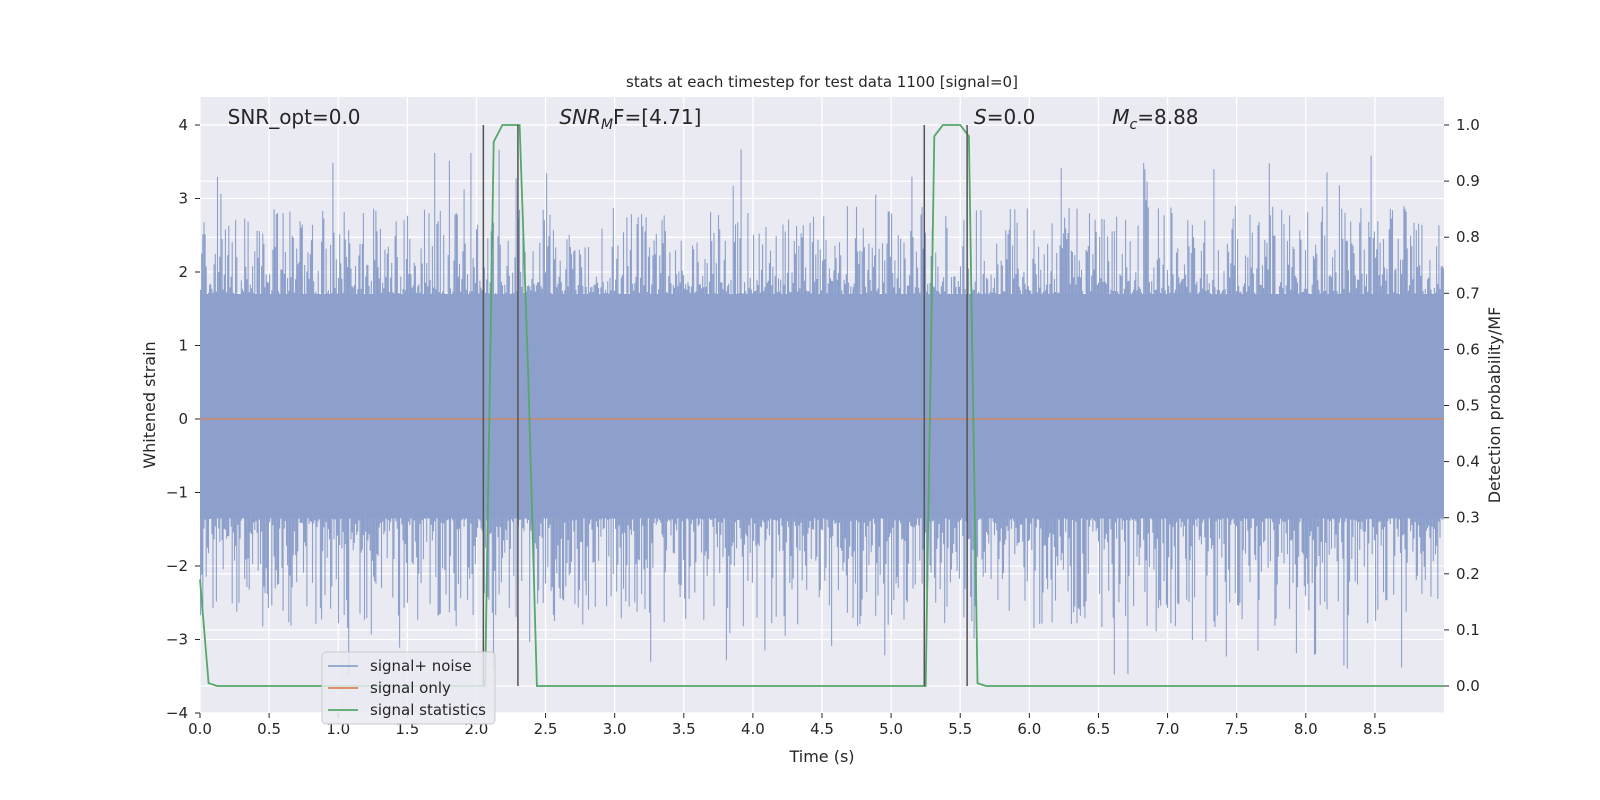  I want to click on y2-tick-label-3: 0.7, so click(1468, 293).